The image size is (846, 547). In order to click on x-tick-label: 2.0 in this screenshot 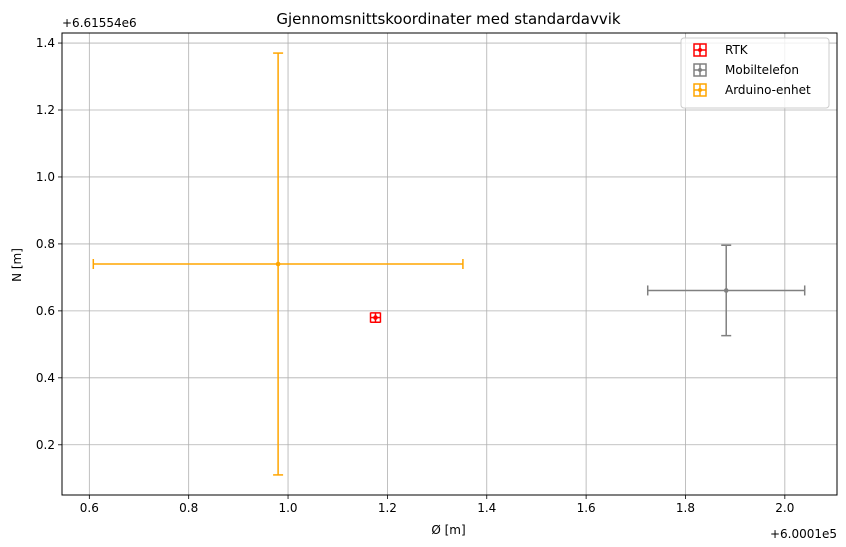, I will do `click(784, 508)`.